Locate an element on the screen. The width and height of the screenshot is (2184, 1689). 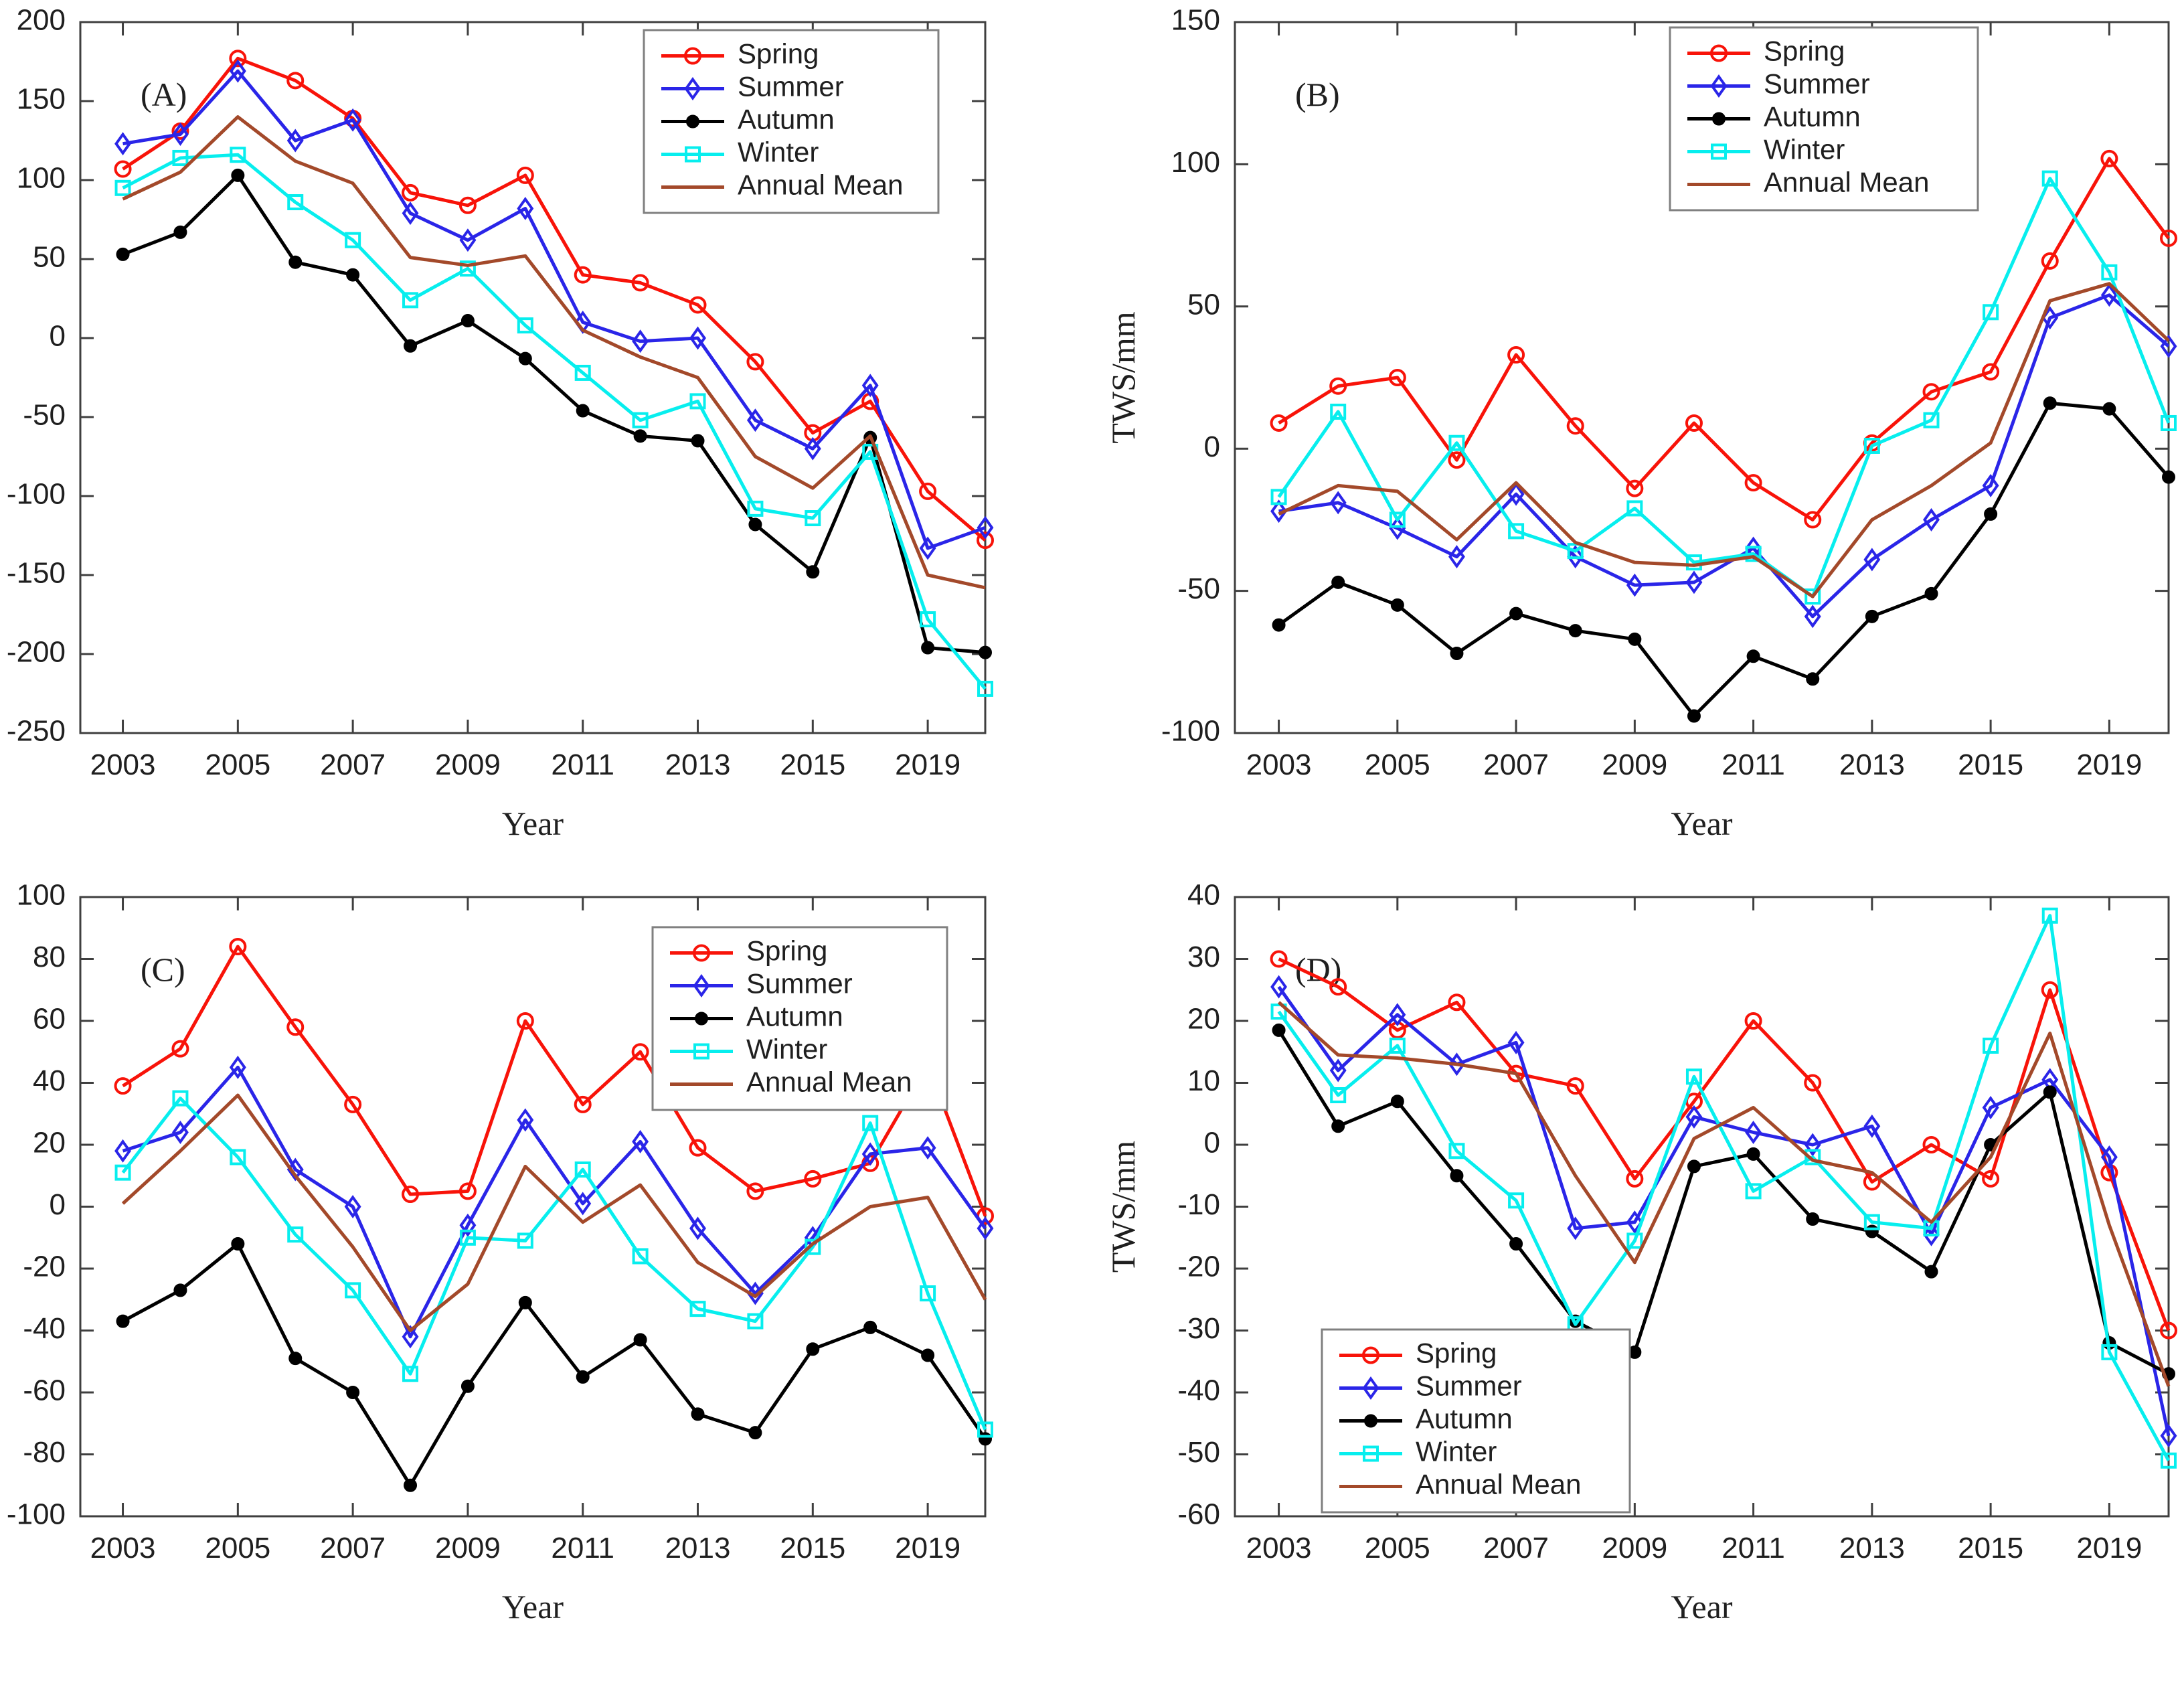
panel-letter: (B) is located at coordinates (1317, 94).